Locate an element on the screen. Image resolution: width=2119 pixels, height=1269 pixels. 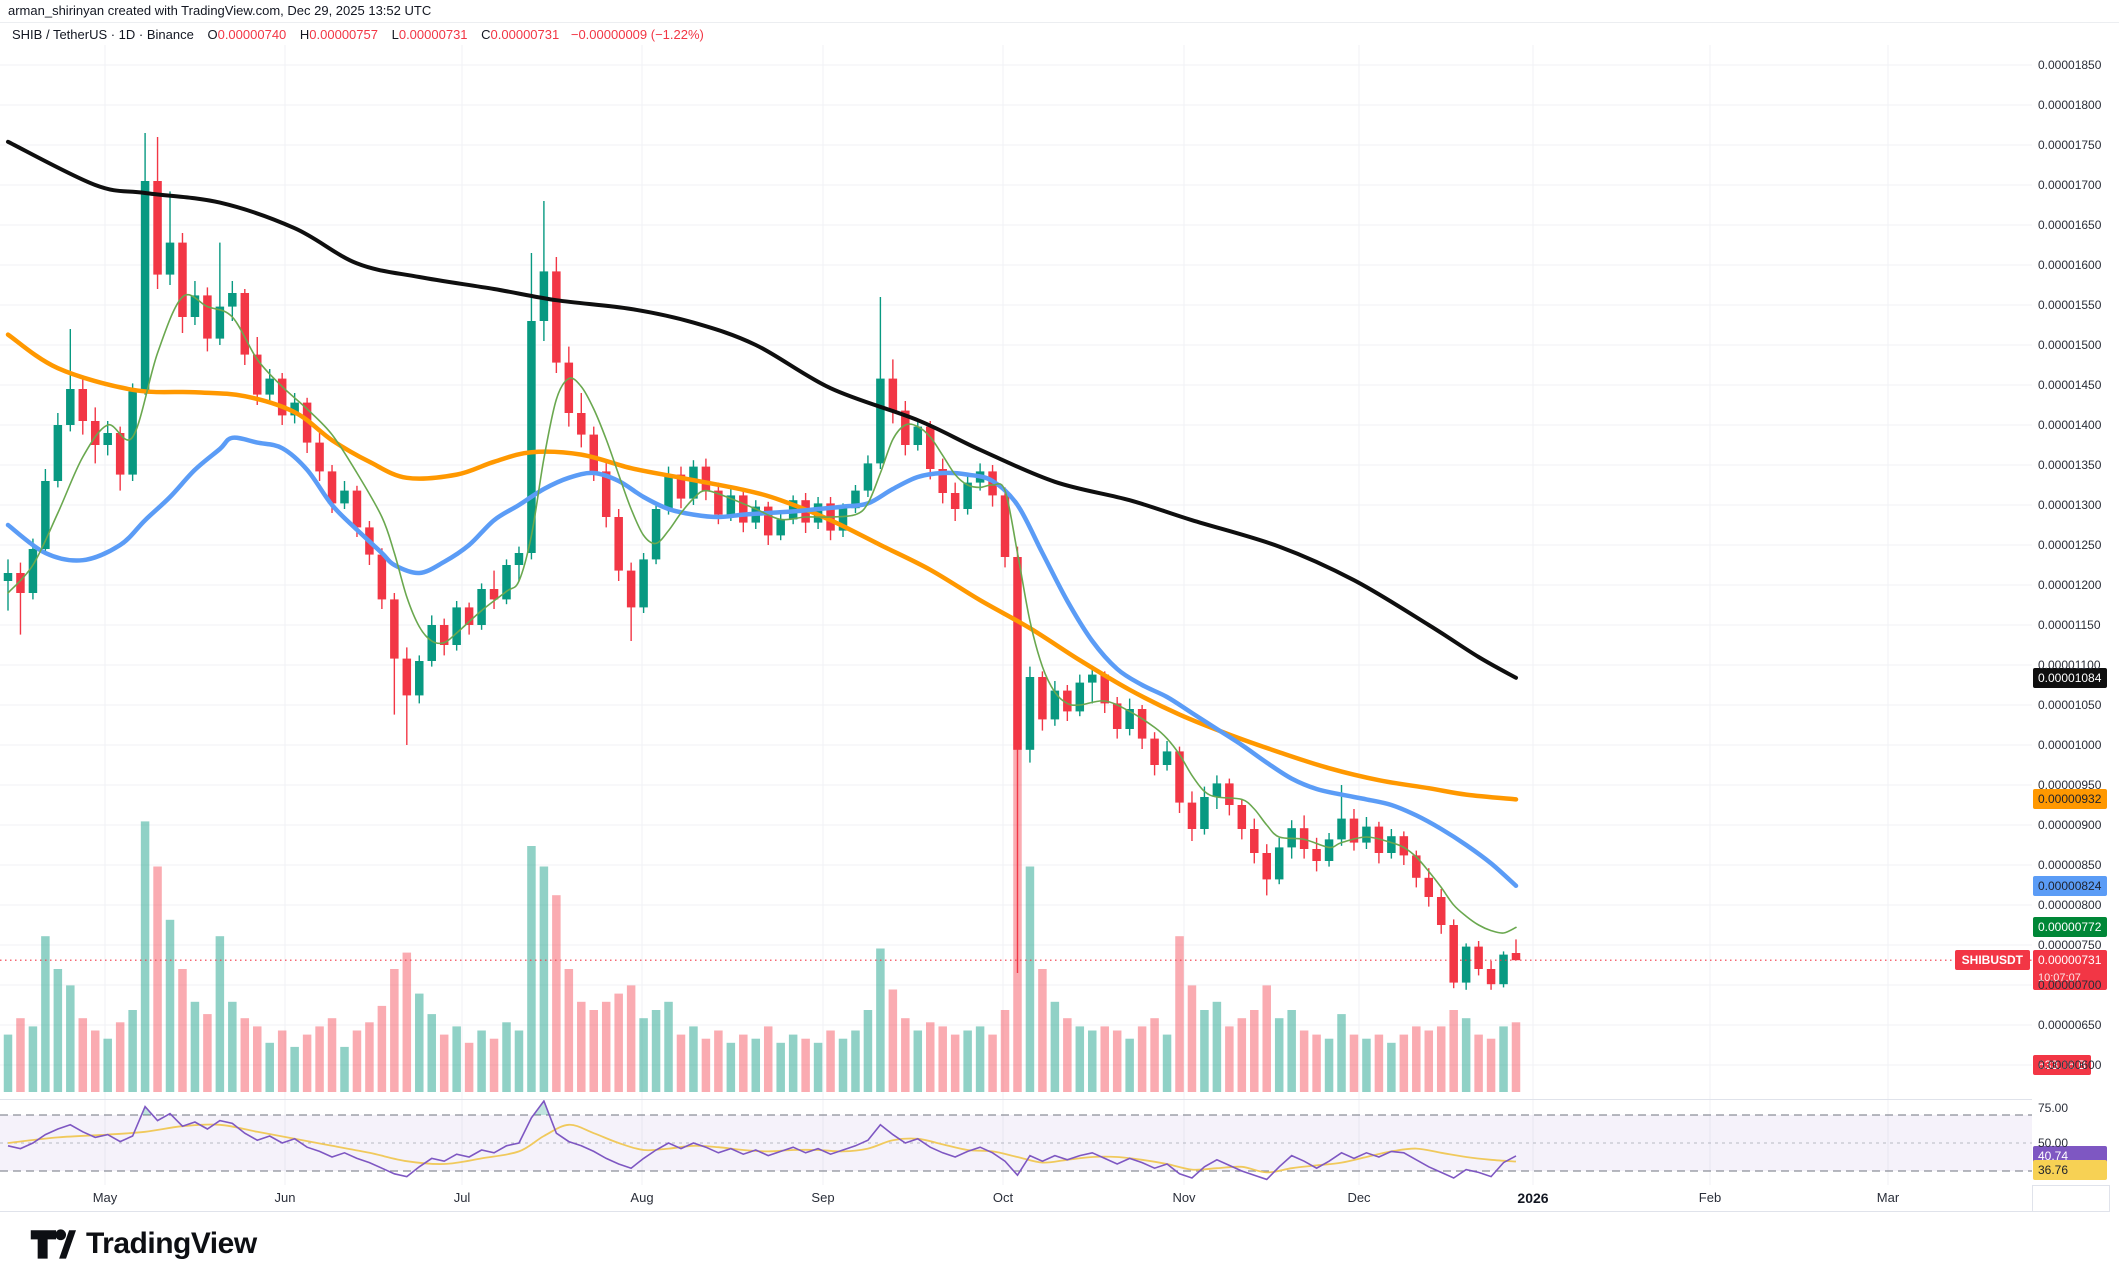
price-tick: 0.00001700 is located at coordinates (2070, 185).